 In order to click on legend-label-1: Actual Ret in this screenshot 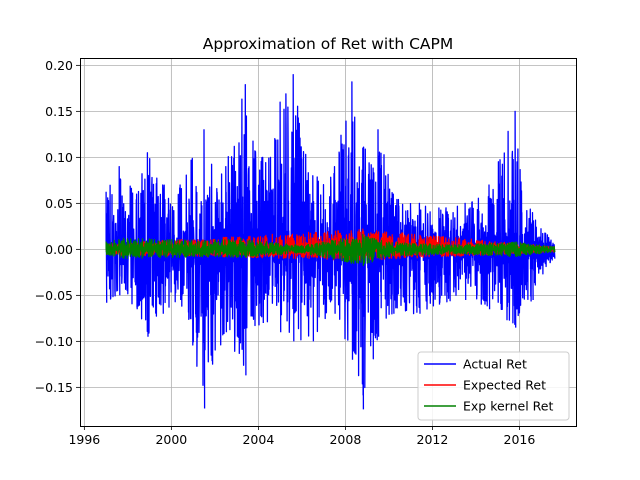, I will do `click(495, 364)`.